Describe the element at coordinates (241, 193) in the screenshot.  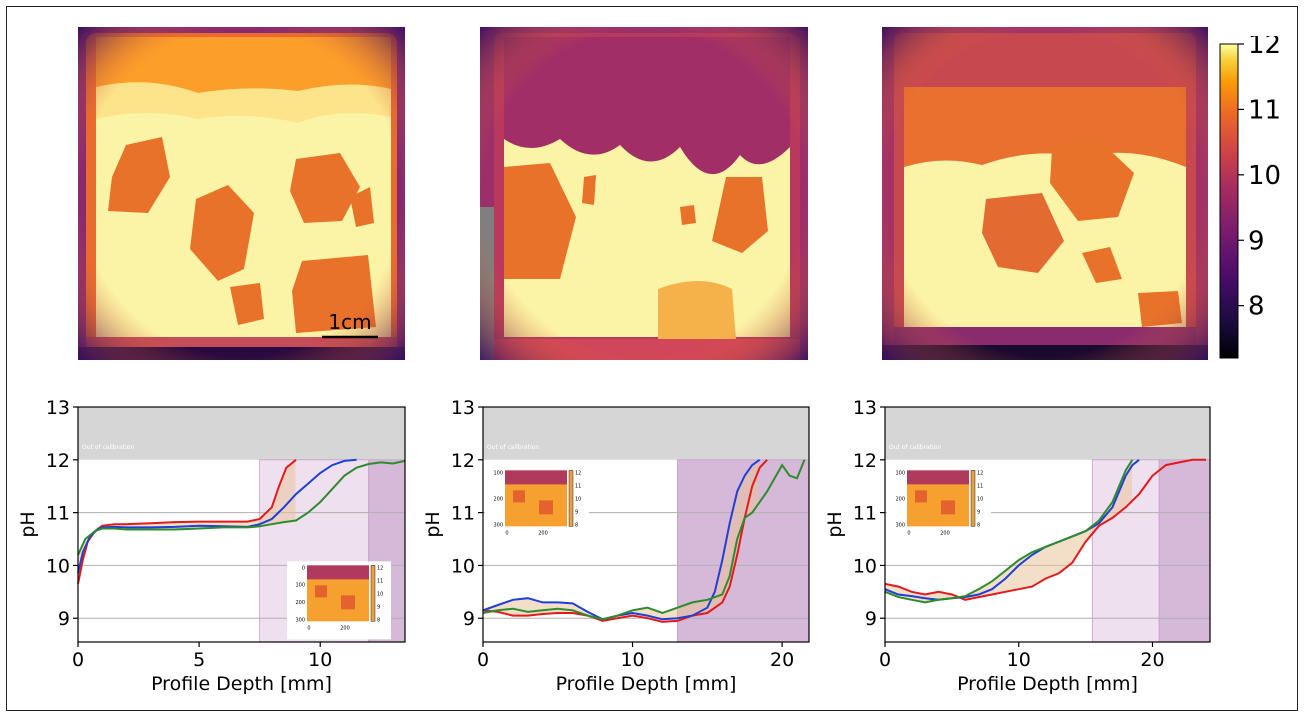
I see `ph-image-sample-1: 1cm` at that location.